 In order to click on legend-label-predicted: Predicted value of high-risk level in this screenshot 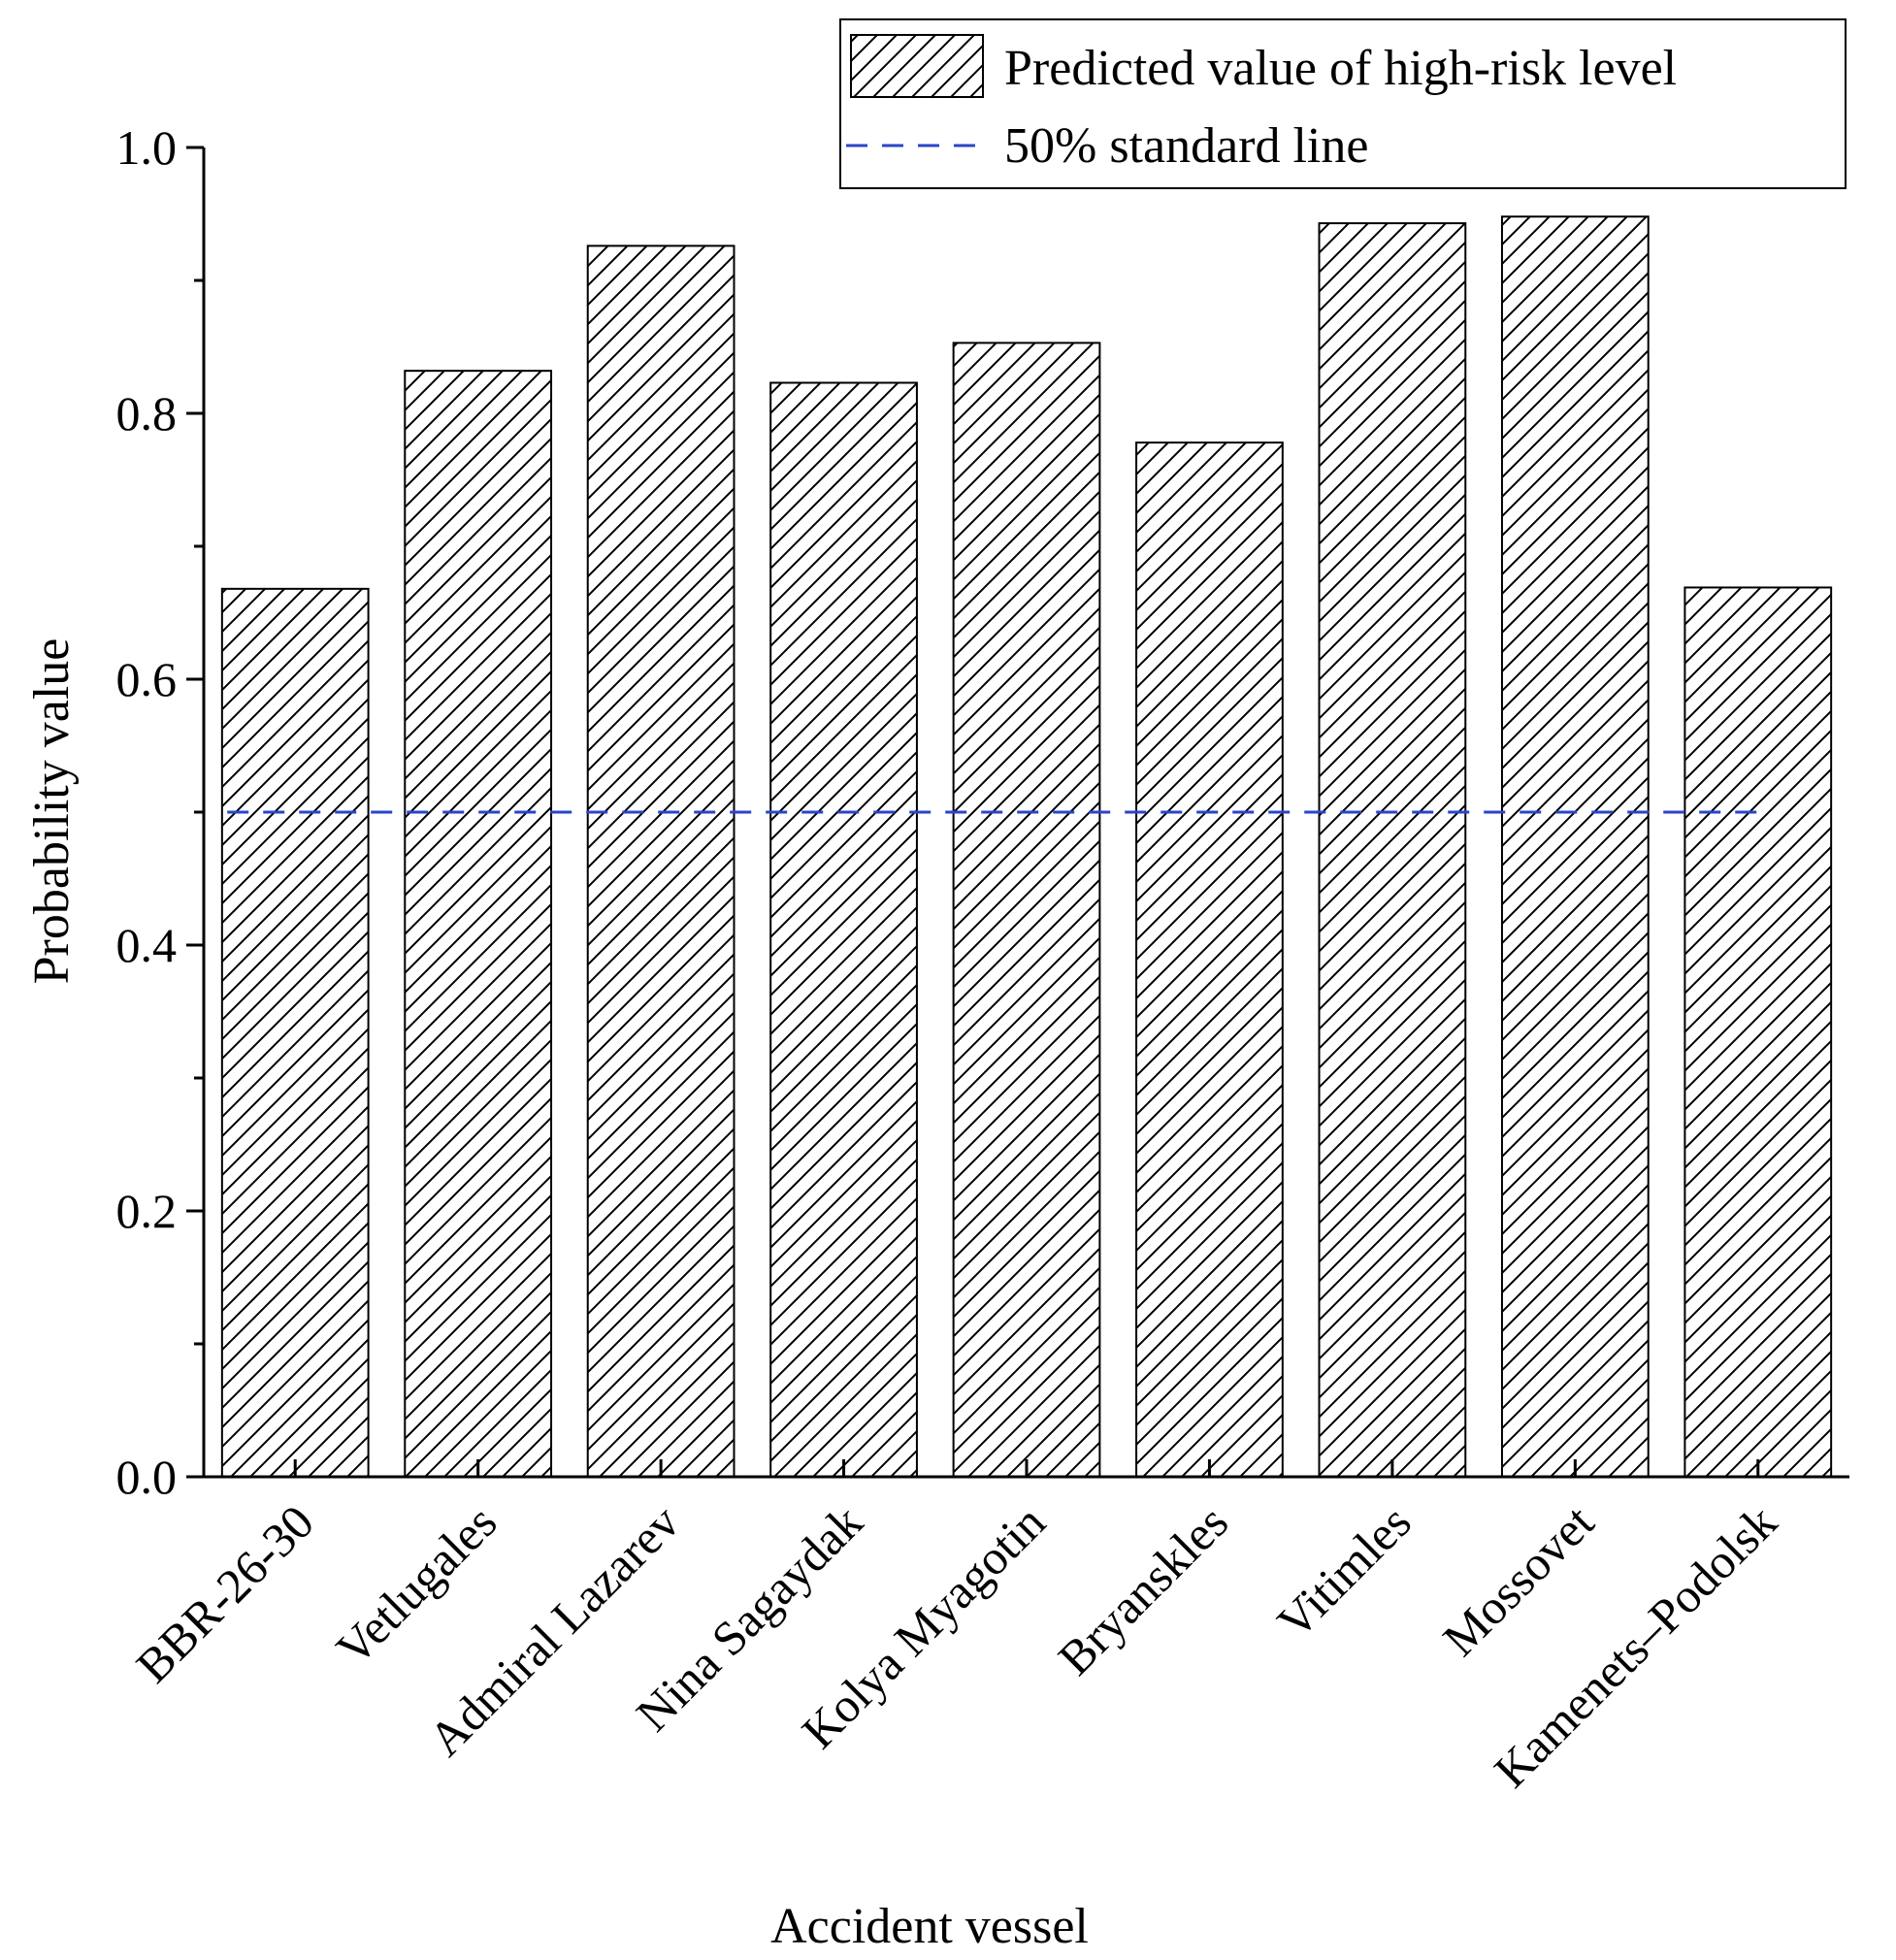, I will do `click(1340, 68)`.